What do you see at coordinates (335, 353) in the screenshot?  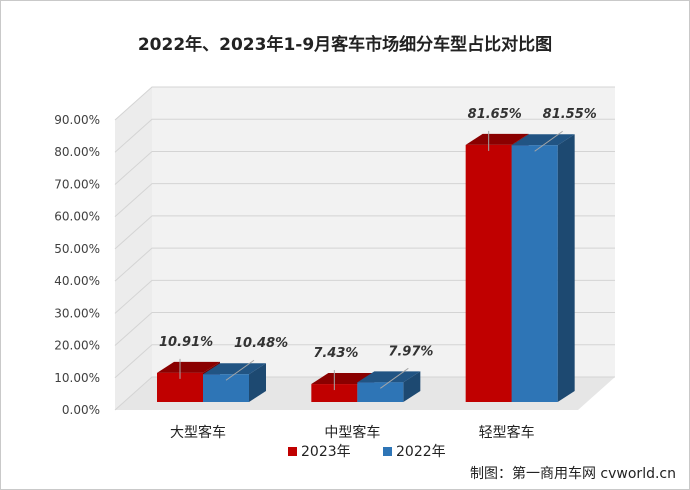 I see `data-label: 7.43%` at bounding box center [335, 353].